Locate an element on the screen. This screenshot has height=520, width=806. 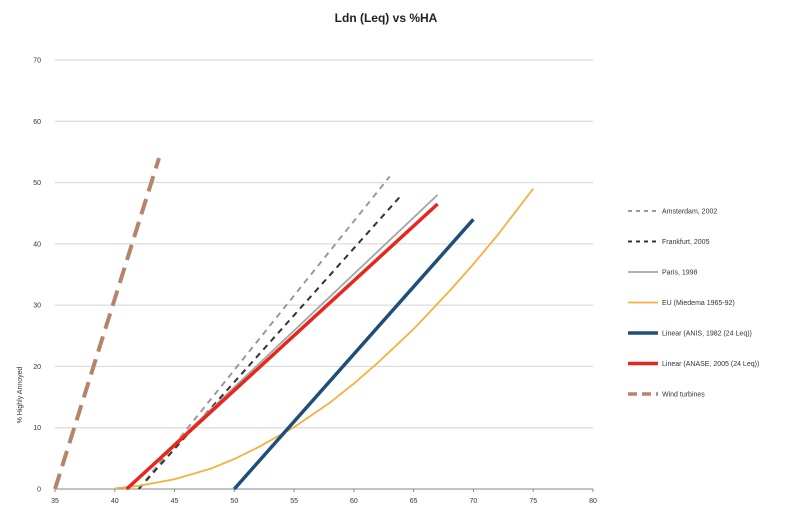
legend-label-1: Amsterdam, 2002 is located at coordinates (689, 212).